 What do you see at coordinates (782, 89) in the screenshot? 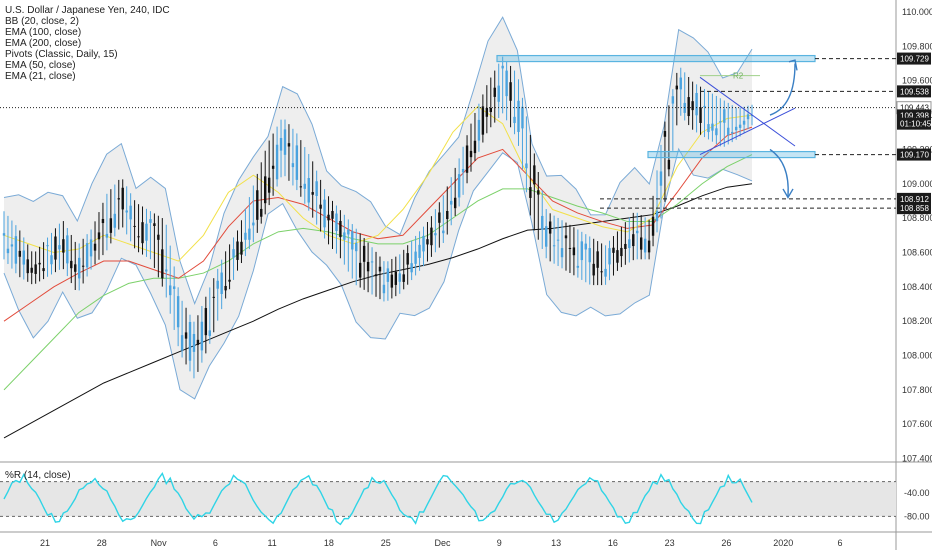
I see `up-arrow` at bounding box center [782, 89].